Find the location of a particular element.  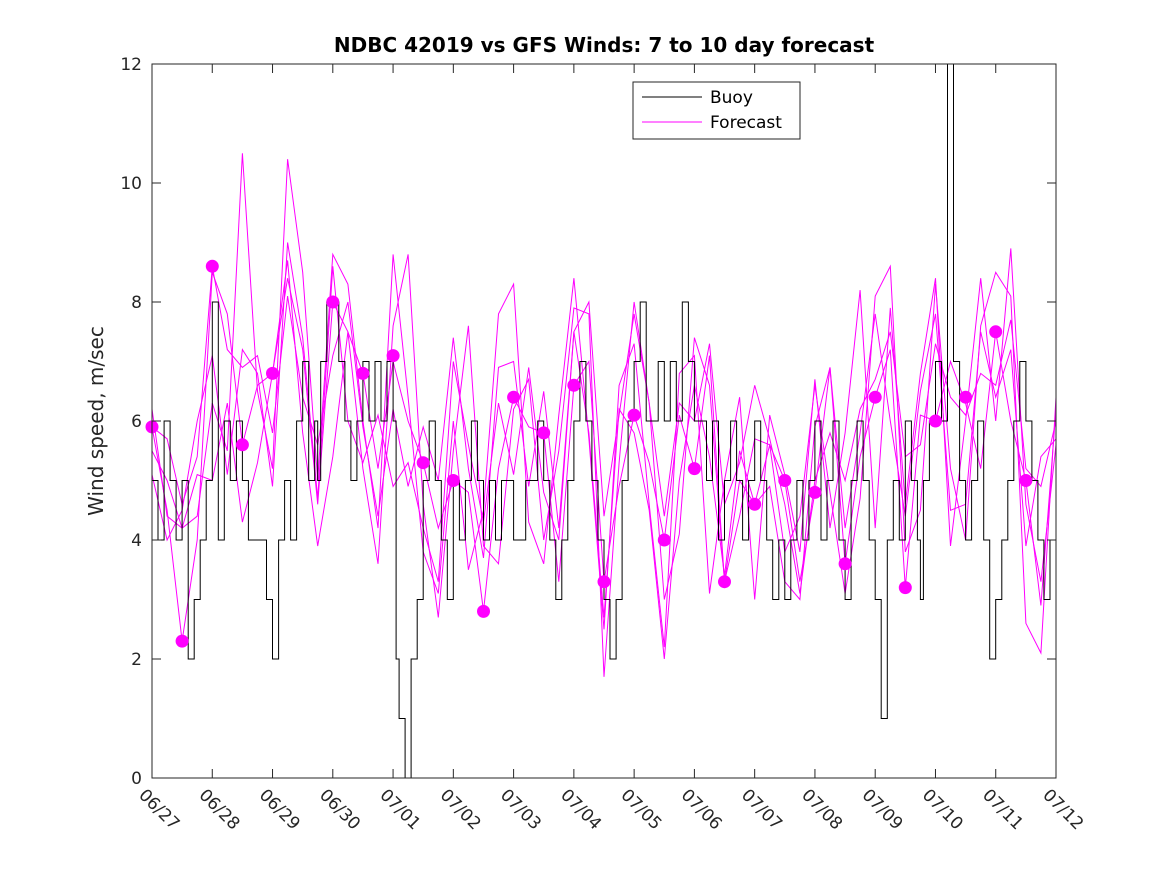

legend-label-forecast: Forecast is located at coordinates (746, 123).